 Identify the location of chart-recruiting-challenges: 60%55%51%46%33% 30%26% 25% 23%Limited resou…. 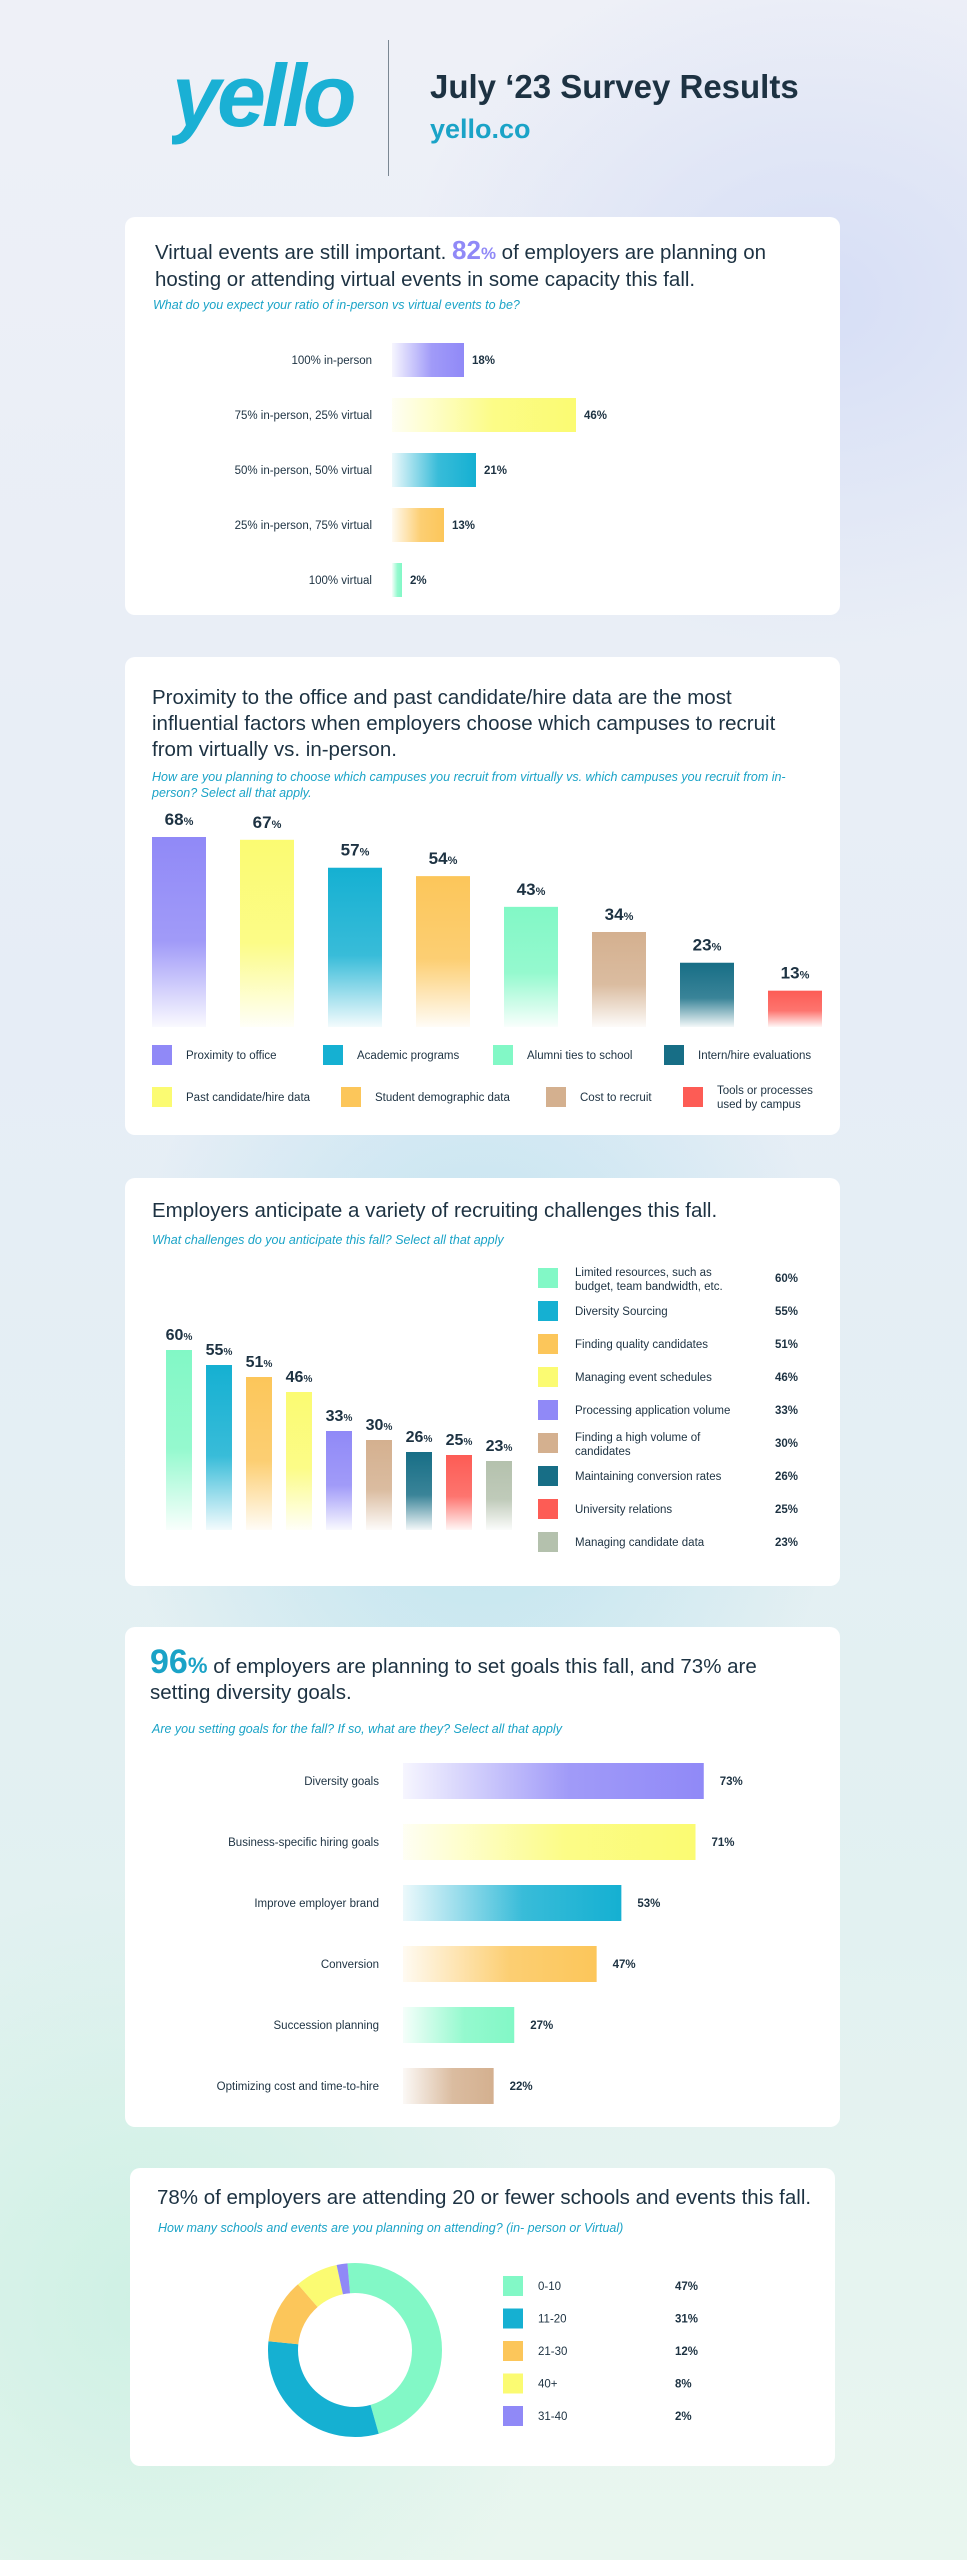
(482, 1409).